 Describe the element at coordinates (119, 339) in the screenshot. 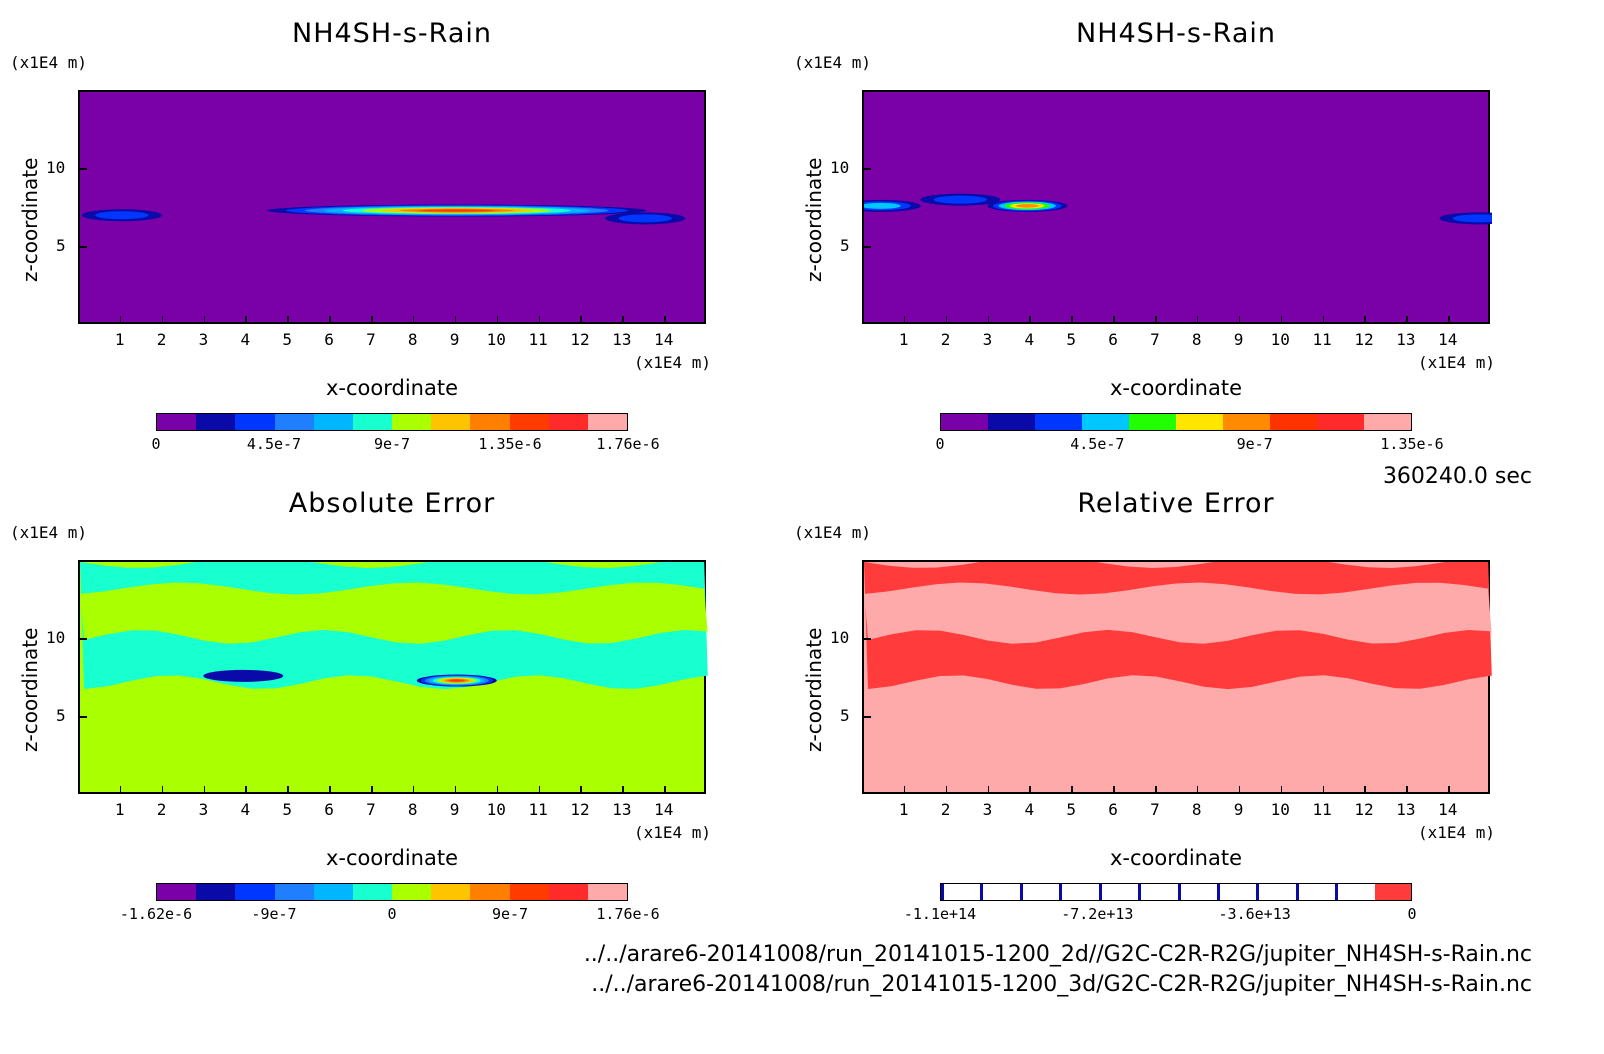

I see `x-tick-label: 1` at that location.